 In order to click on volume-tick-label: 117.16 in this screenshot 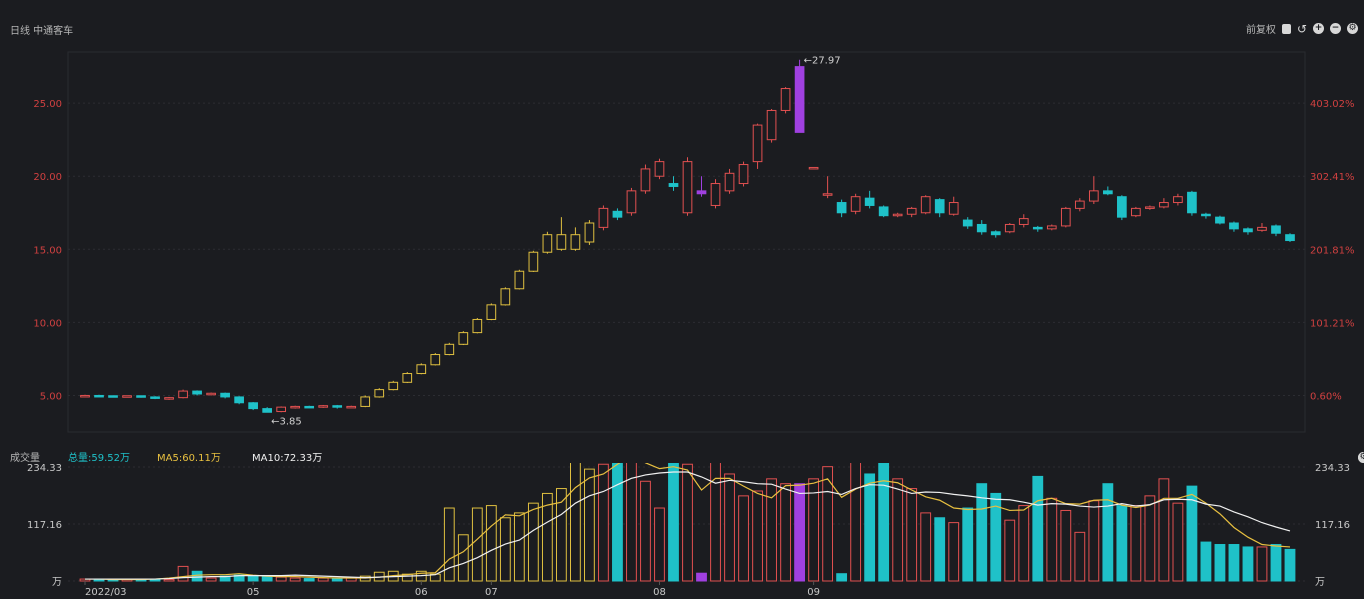, I will do `click(44, 525)`.